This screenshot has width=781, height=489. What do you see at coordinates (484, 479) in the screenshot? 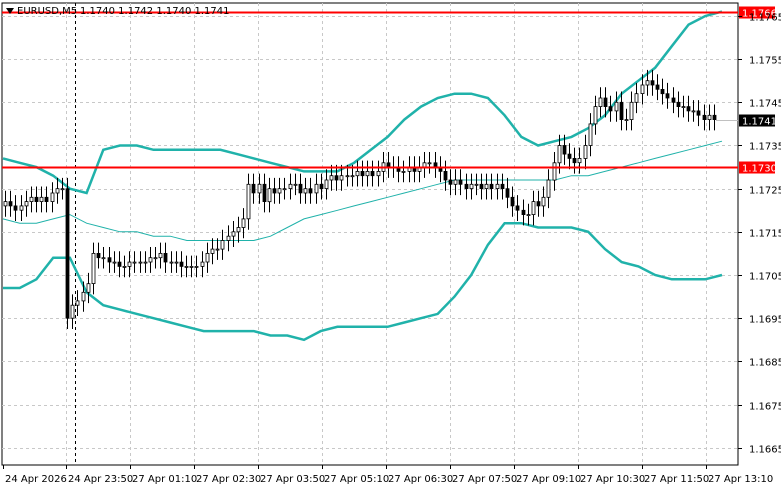
I see `time-tick-label: 27 Apr 07:50` at bounding box center [484, 479].